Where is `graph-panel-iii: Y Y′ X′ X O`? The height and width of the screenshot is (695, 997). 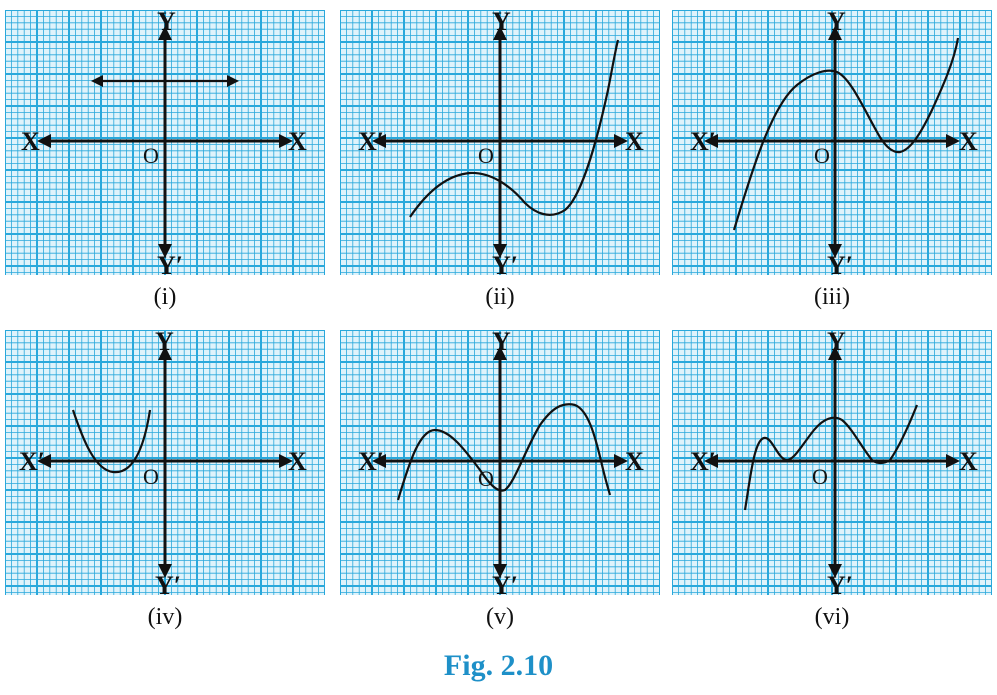
graph-panel-iii: Y Y′ X′ X O is located at coordinates (832, 142).